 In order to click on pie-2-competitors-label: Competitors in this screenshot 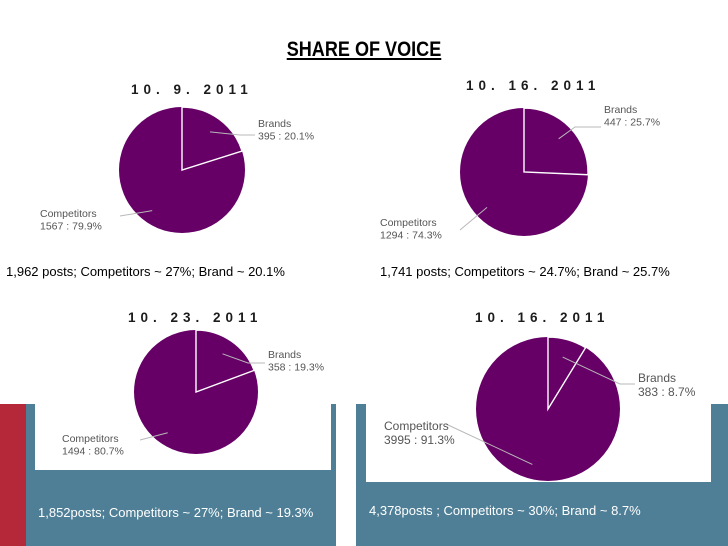, I will do `click(408, 223)`.